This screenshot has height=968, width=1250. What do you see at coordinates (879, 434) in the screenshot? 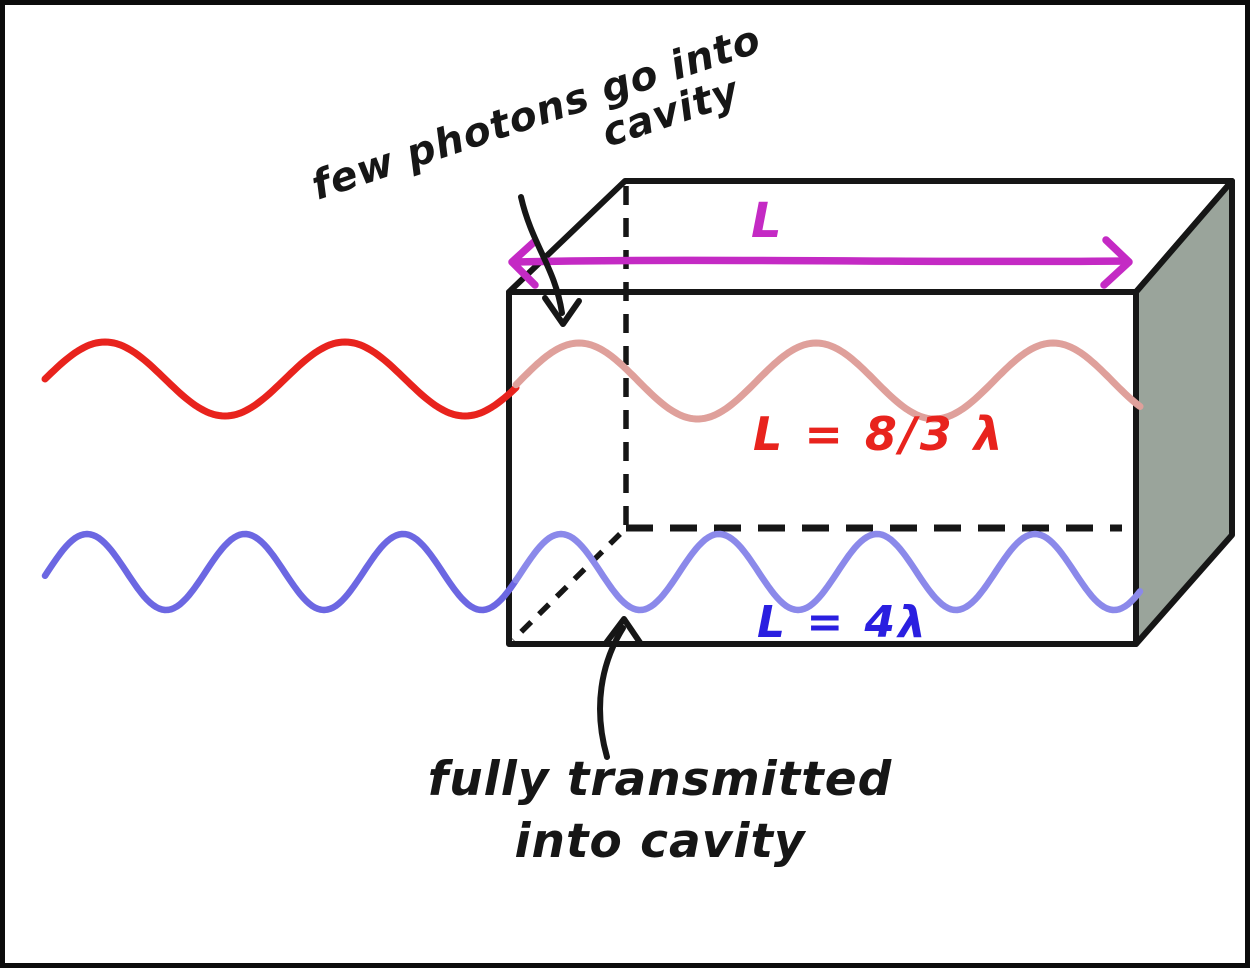
I see `red-wave-relation-label: L = 8/3 λ` at bounding box center [879, 434].